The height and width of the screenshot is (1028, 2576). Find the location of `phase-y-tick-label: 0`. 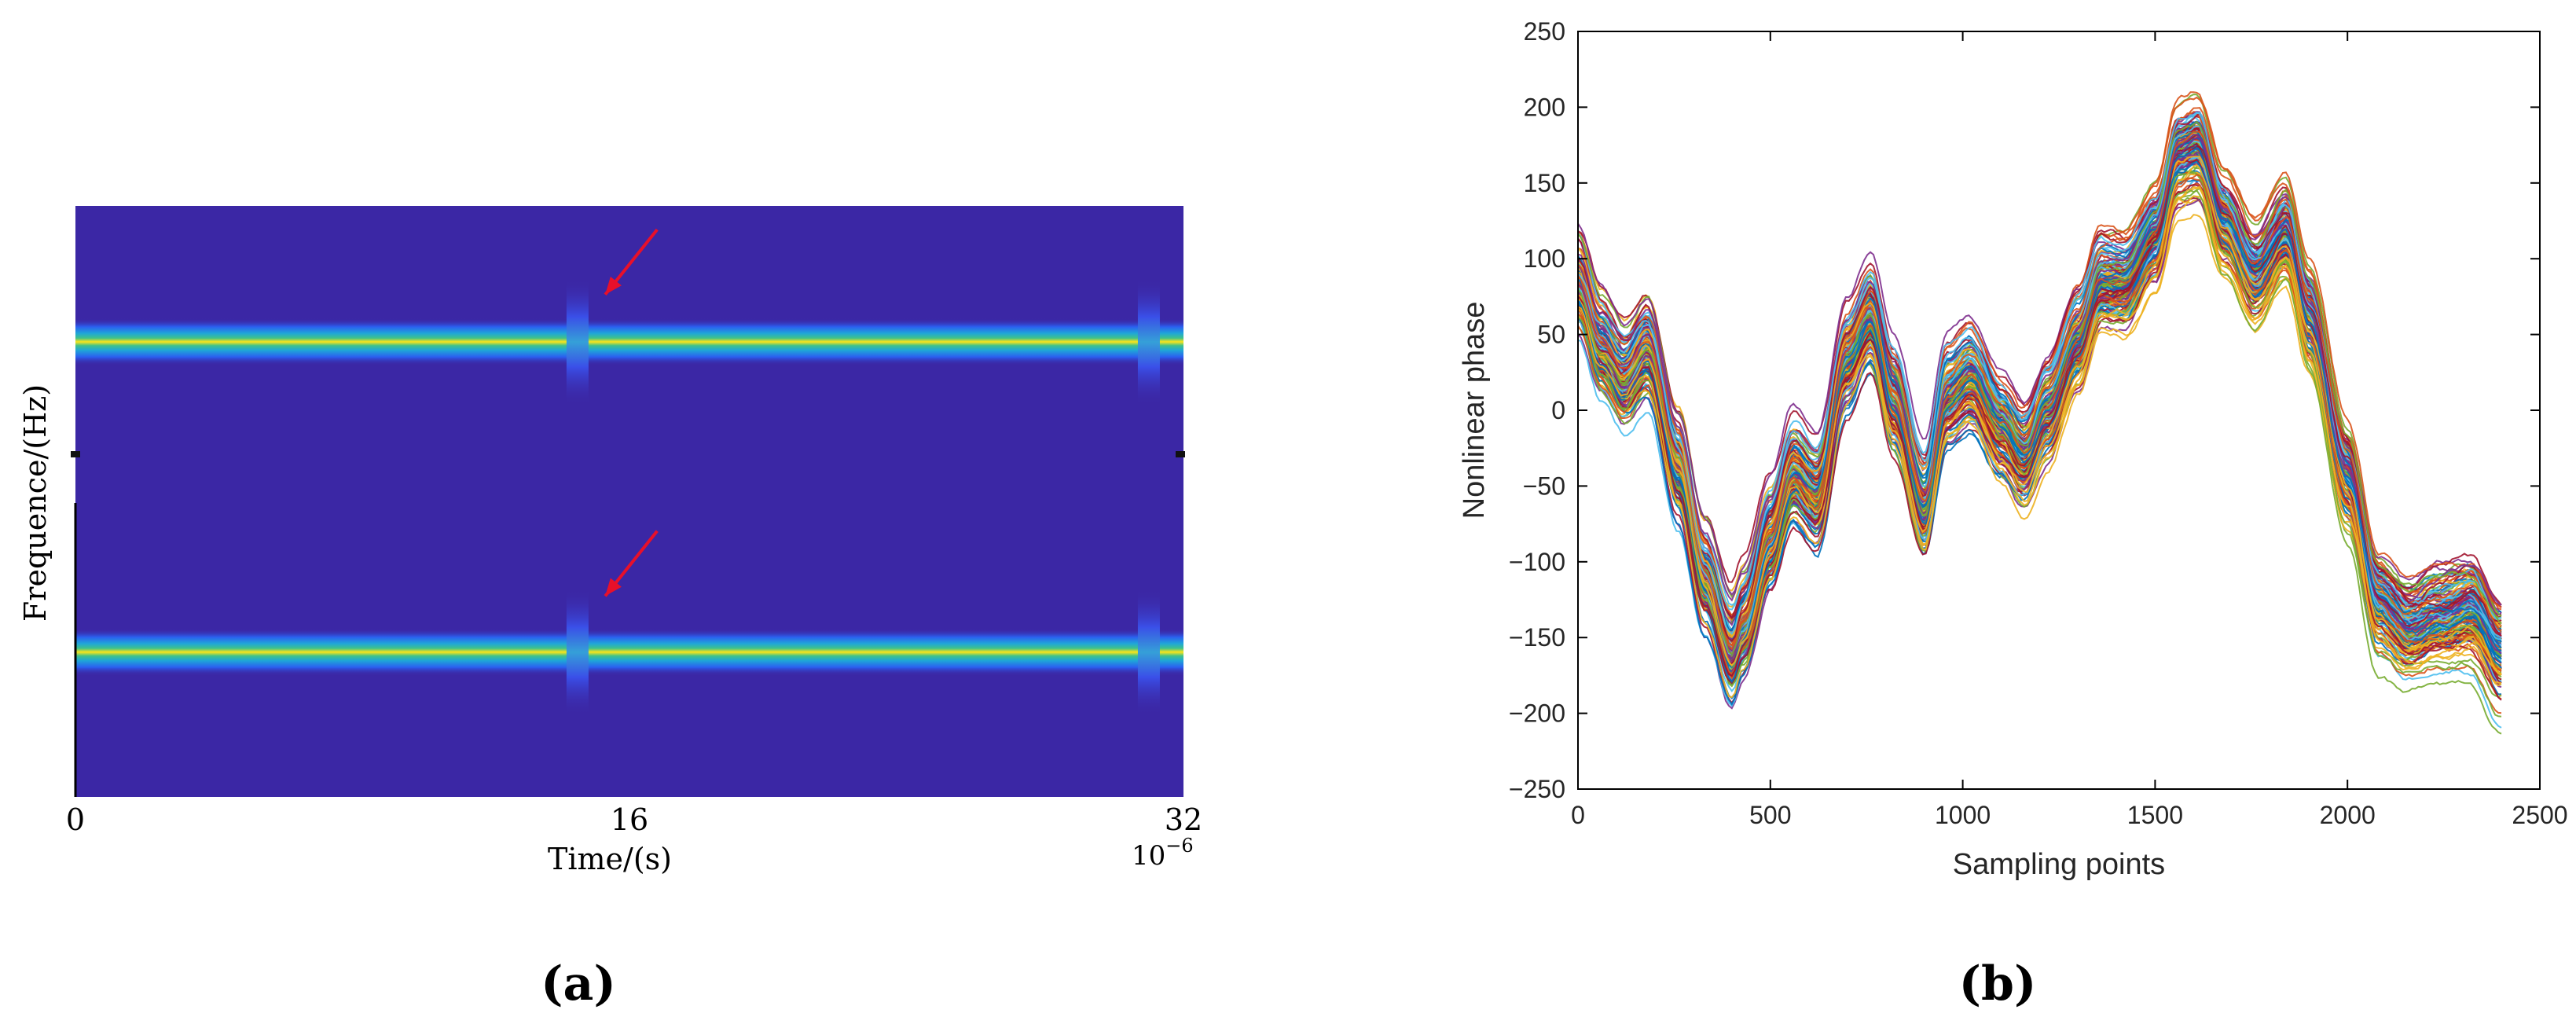

phase-y-tick-label: 0 is located at coordinates (1558, 410).